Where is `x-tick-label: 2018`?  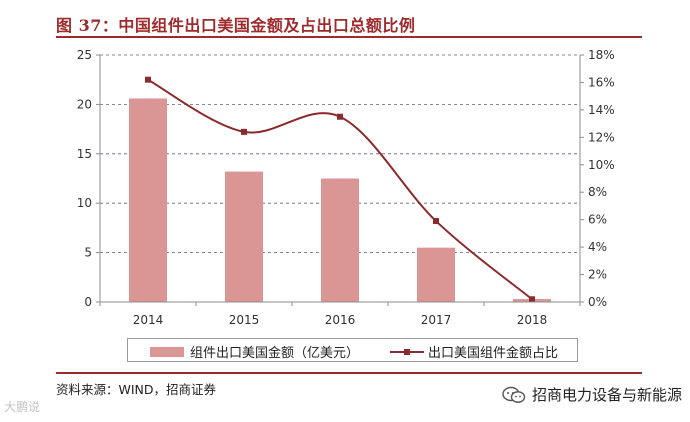
x-tick-label: 2018 is located at coordinates (532, 320).